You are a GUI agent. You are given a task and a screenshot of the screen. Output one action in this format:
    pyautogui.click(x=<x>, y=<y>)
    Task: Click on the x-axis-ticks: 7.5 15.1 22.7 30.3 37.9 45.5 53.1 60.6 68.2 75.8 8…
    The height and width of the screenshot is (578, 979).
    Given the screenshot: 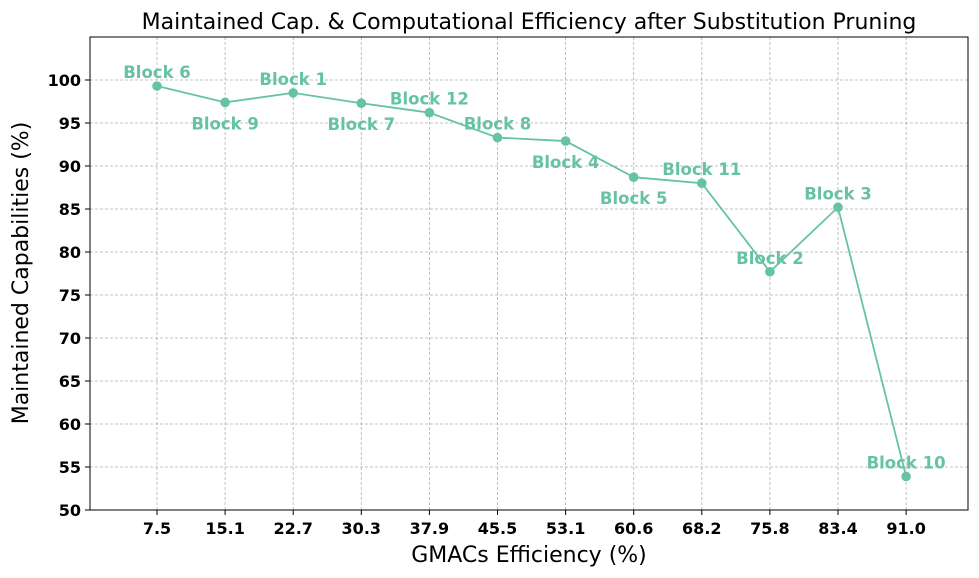 What is the action you would take?
    pyautogui.click(x=534, y=524)
    